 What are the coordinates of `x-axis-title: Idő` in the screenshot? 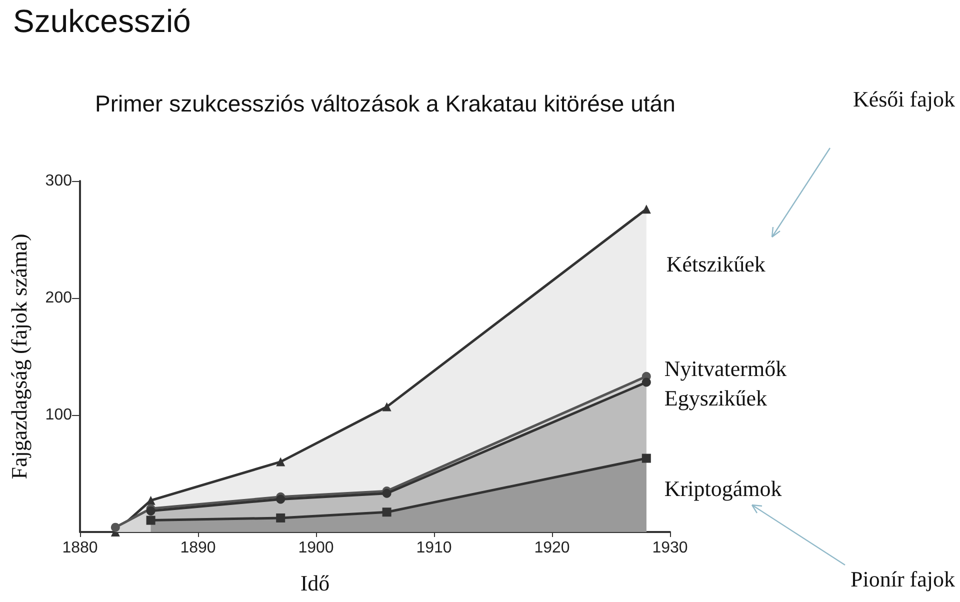 It's located at (315, 583).